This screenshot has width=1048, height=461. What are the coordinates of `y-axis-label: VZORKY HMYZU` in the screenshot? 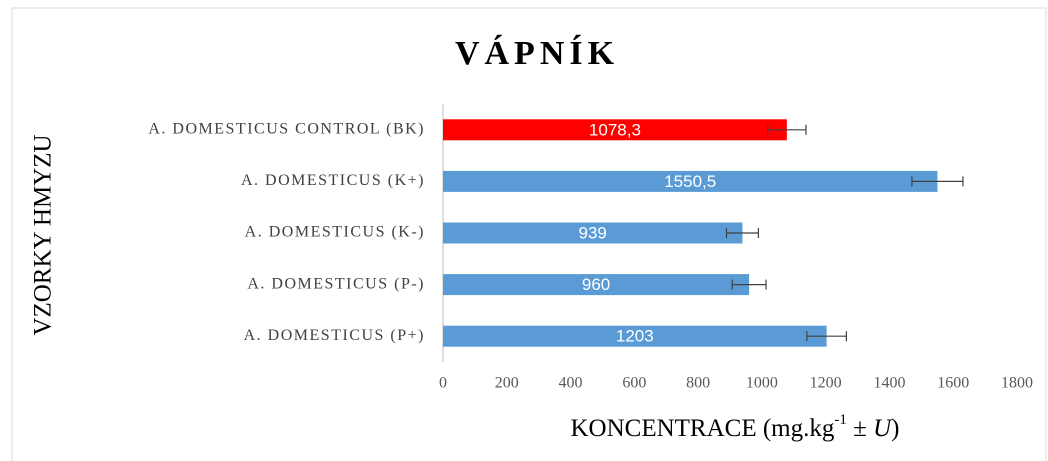 It's located at (43, 234).